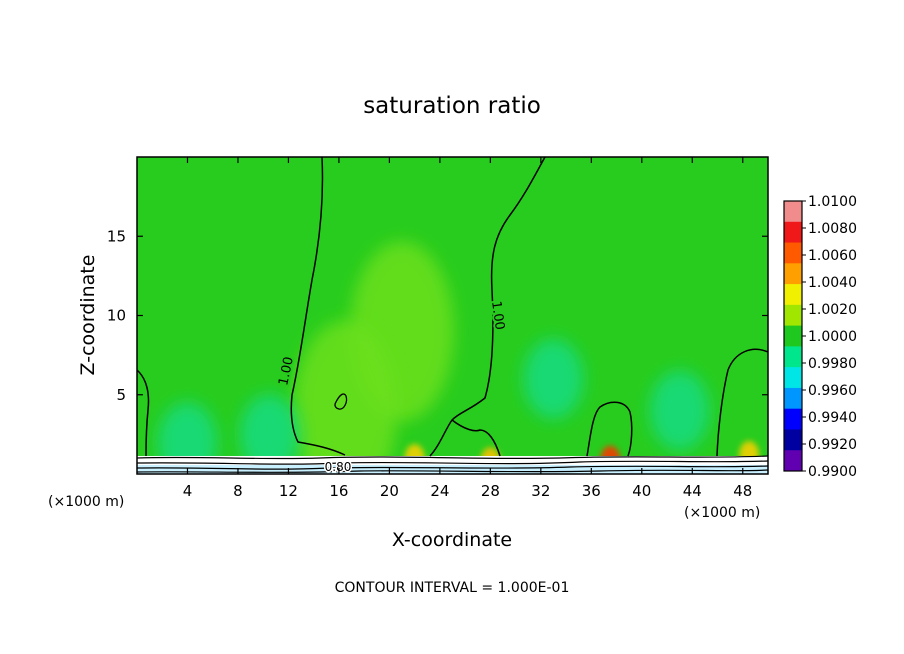 Image resolution: width=904 pixels, height=654 pixels. I want to click on colorbar-label: 0.9920, so click(832, 445).